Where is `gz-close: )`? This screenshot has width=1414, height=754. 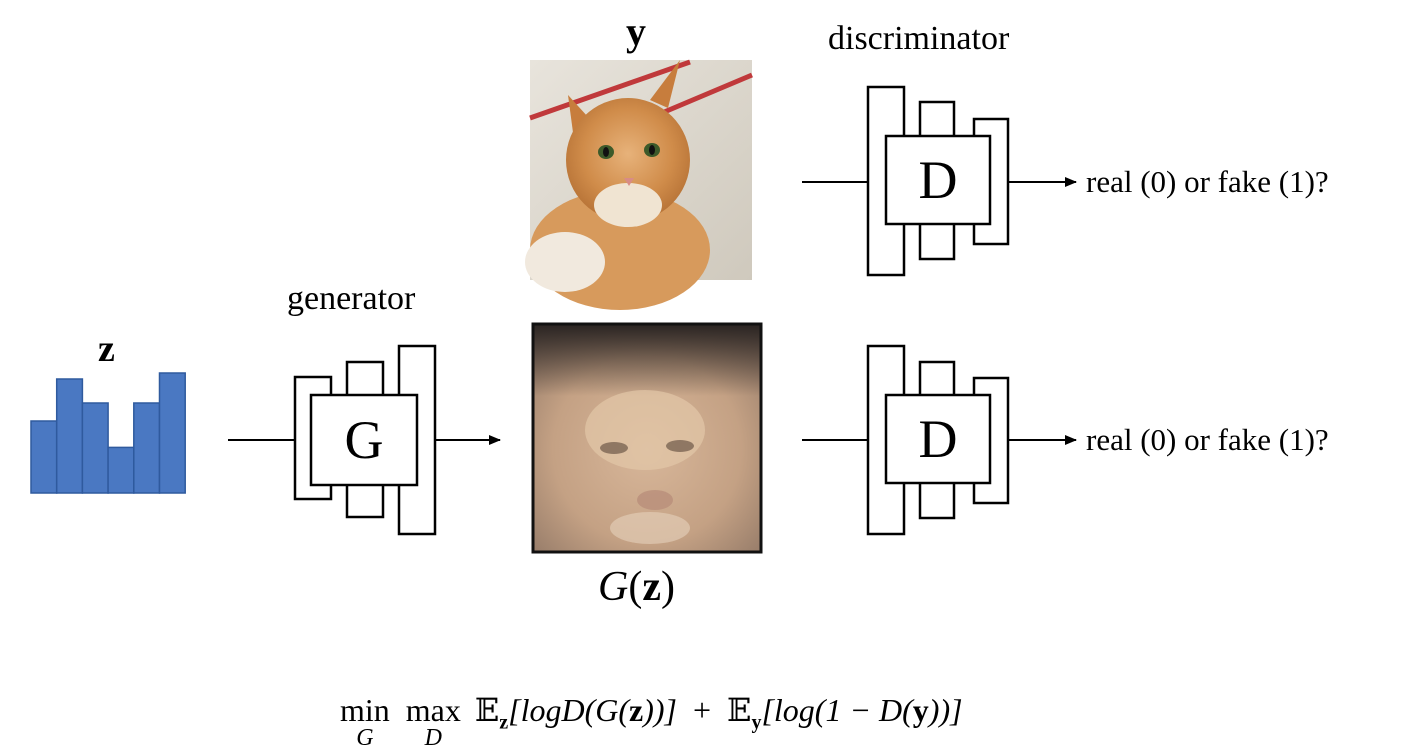 gz-close: ) is located at coordinates (668, 587).